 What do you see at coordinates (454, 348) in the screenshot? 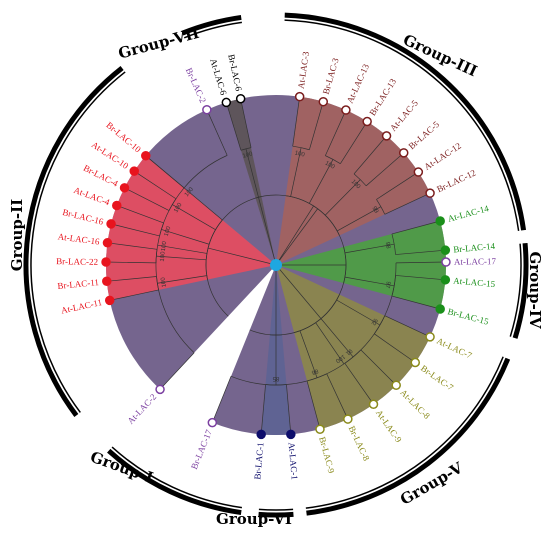
I see `leaf-label: At-LAC-7` at bounding box center [454, 348].